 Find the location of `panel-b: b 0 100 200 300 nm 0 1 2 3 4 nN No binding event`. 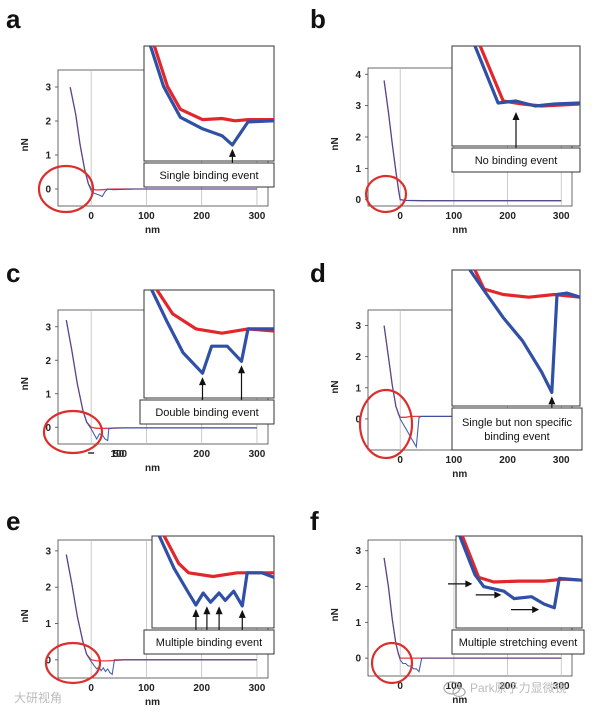

panel-b: b 0 100 200 300 nm 0 1 2 3 4 nN No binding event is located at coordinates (445, 120).